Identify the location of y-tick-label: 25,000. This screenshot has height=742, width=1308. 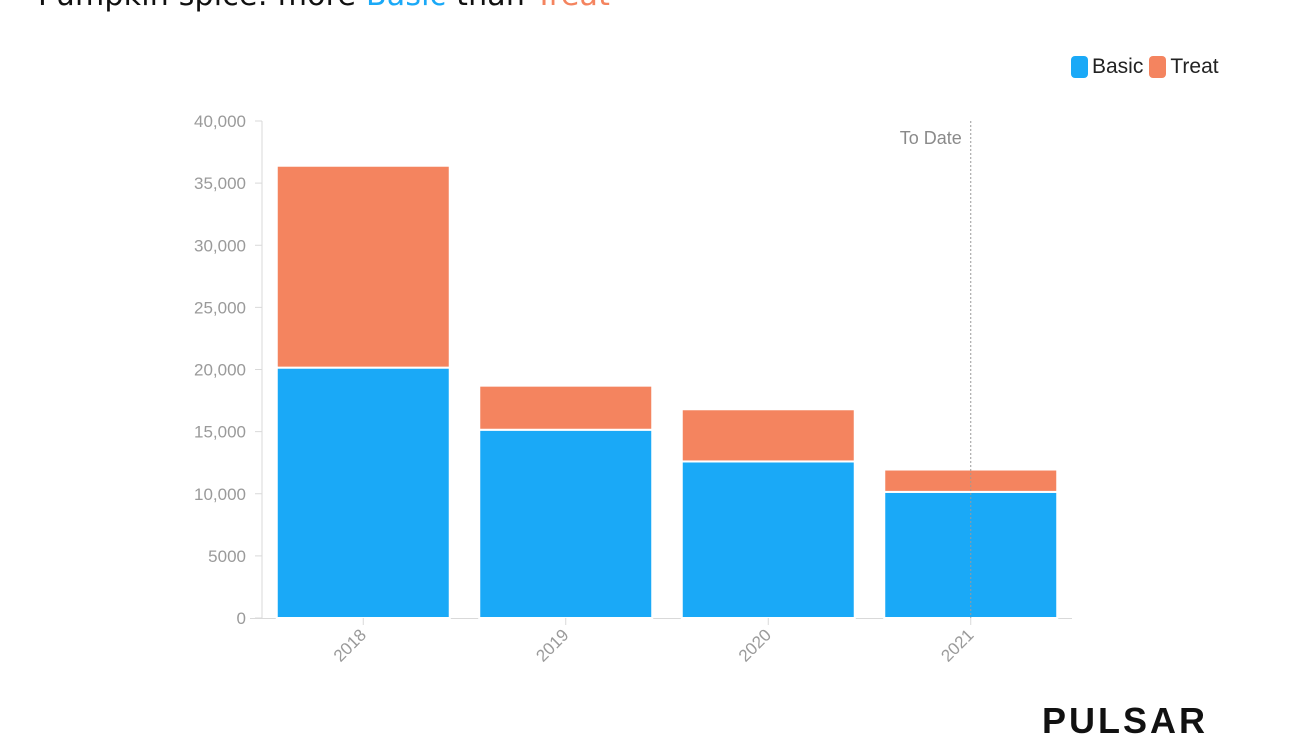
(220, 307).